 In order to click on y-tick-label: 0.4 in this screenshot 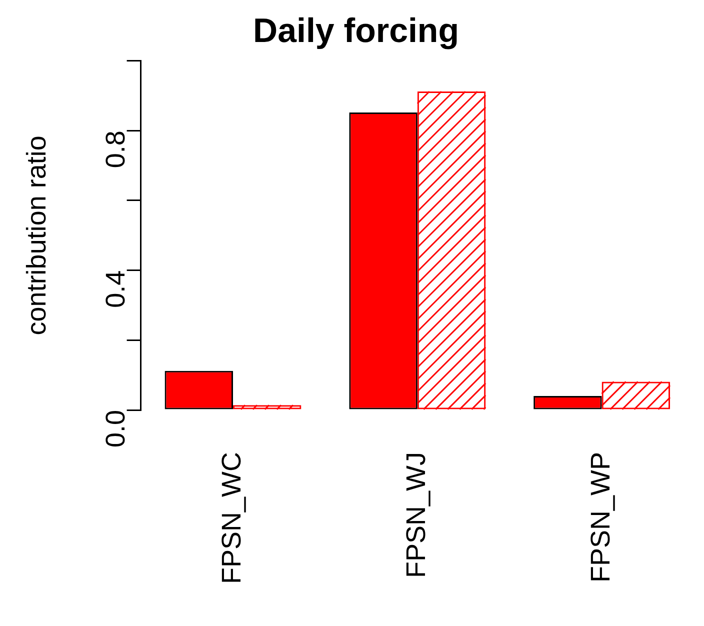, I will do `click(115, 289)`.